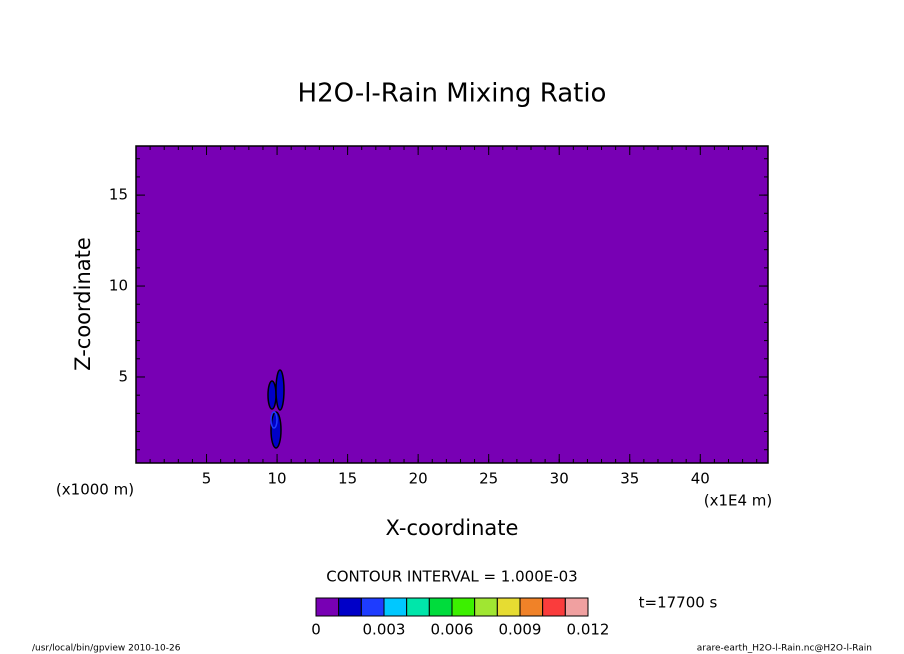  I want to click on colorbar-tick-label: 0.006, so click(452, 630).